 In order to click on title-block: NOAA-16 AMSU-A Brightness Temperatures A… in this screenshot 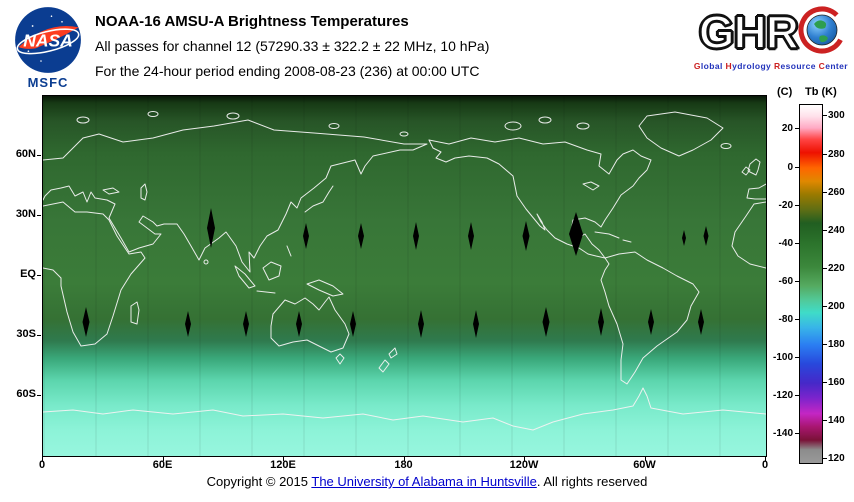, I will do `click(292, 46)`.